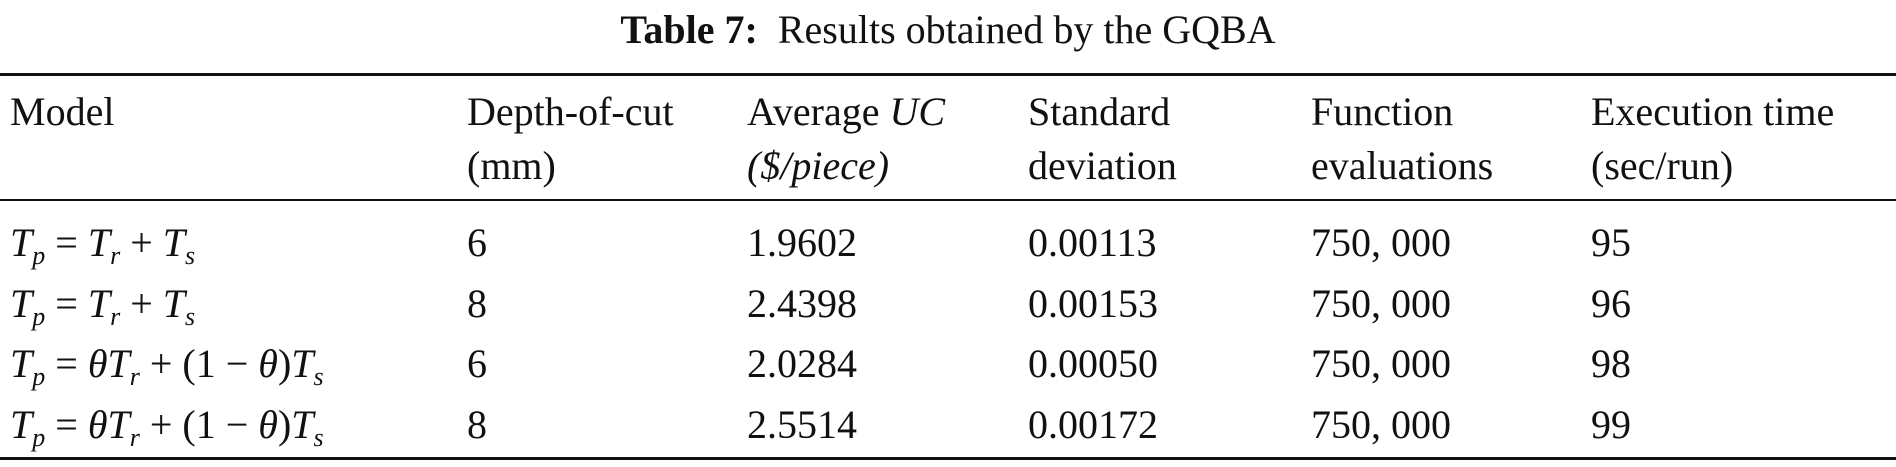  Describe the element at coordinates (1611, 242) in the screenshot. I see `data-cell: 95` at that location.